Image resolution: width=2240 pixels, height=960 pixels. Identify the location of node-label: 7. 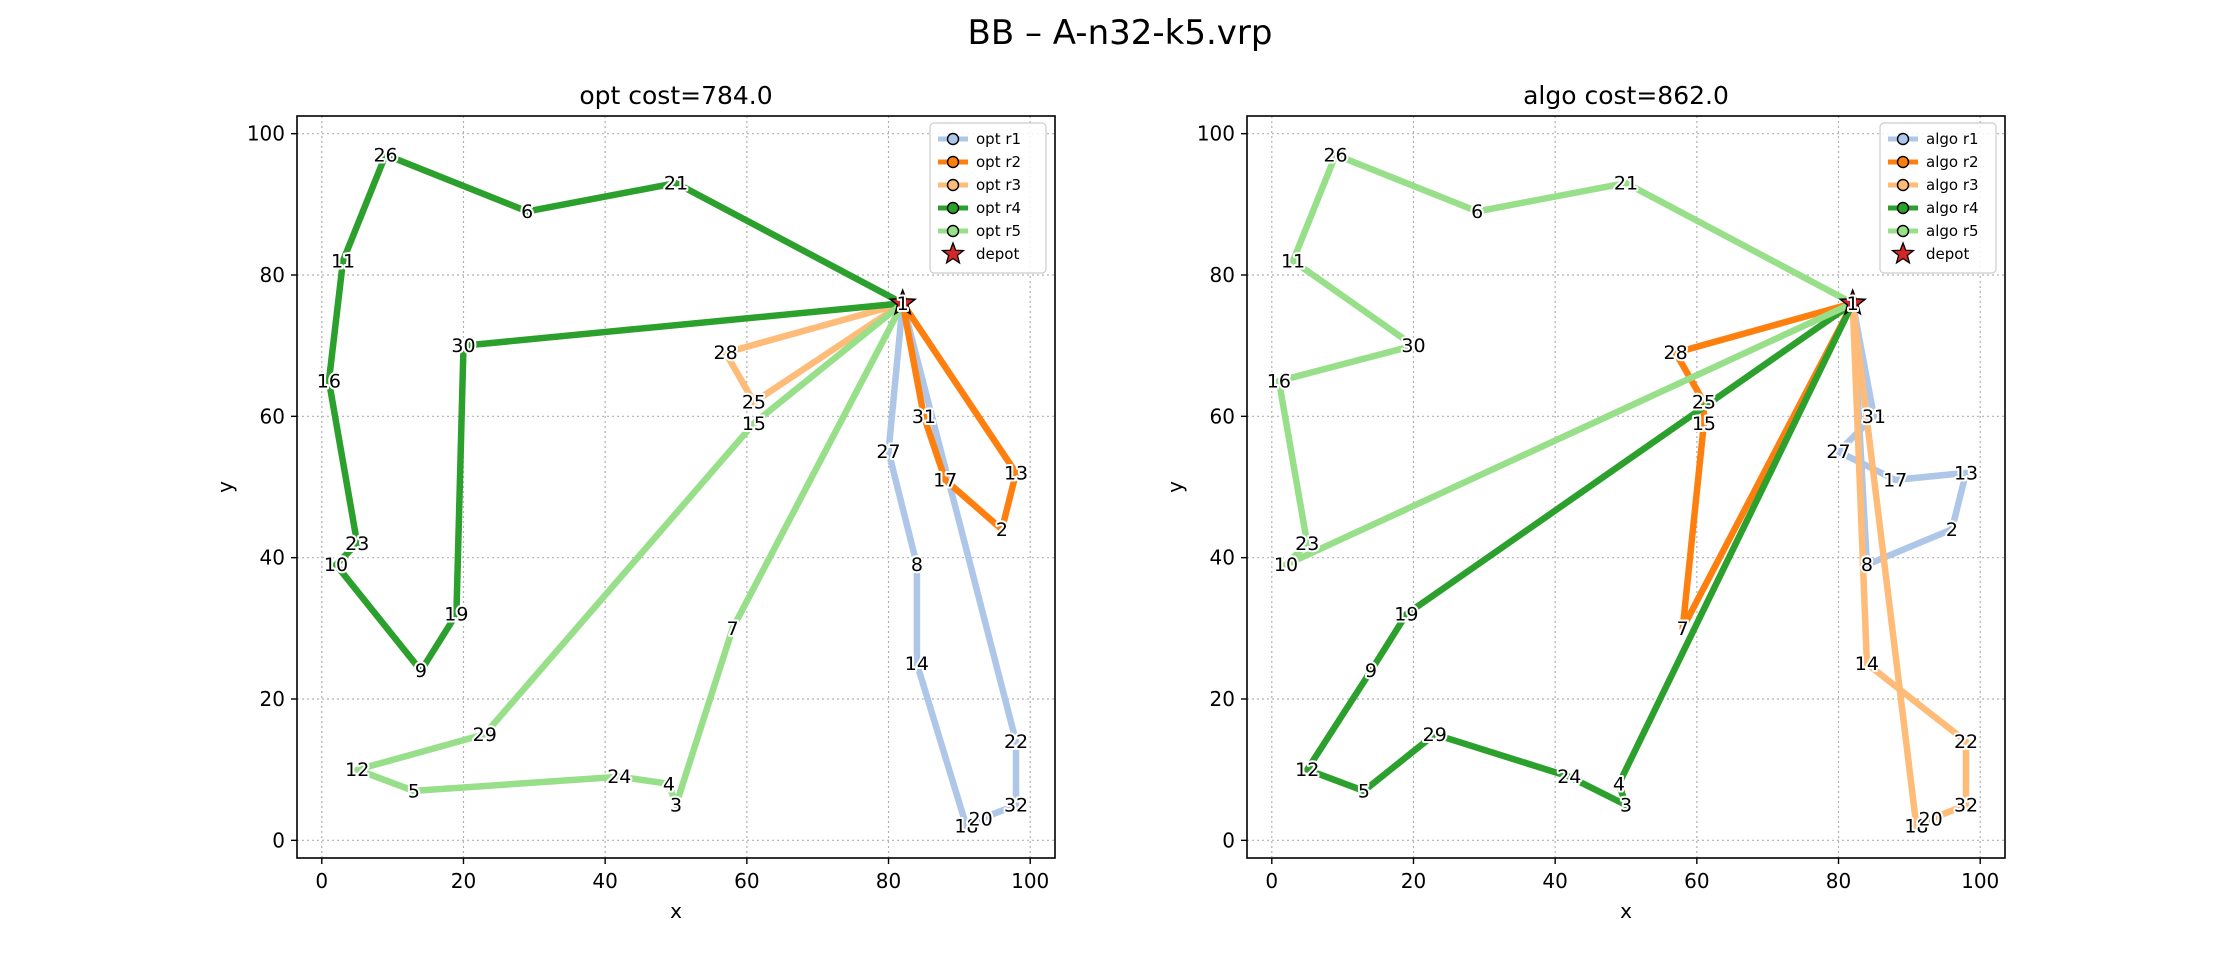
(733, 629).